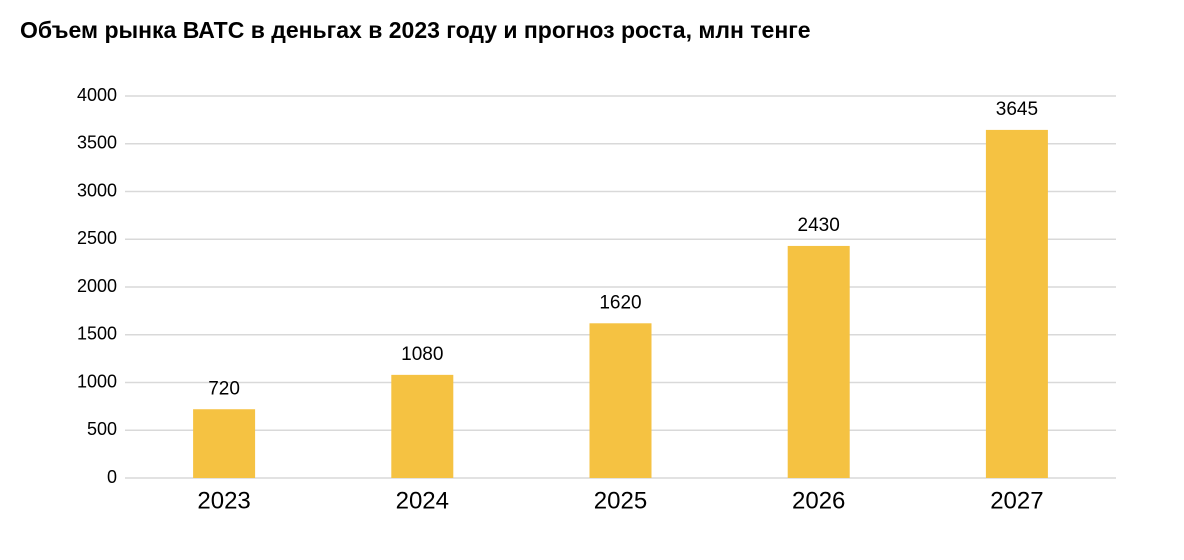 This screenshot has width=1184, height=560. What do you see at coordinates (97, 286) in the screenshot?
I see `y-tick-label: 2000` at bounding box center [97, 286].